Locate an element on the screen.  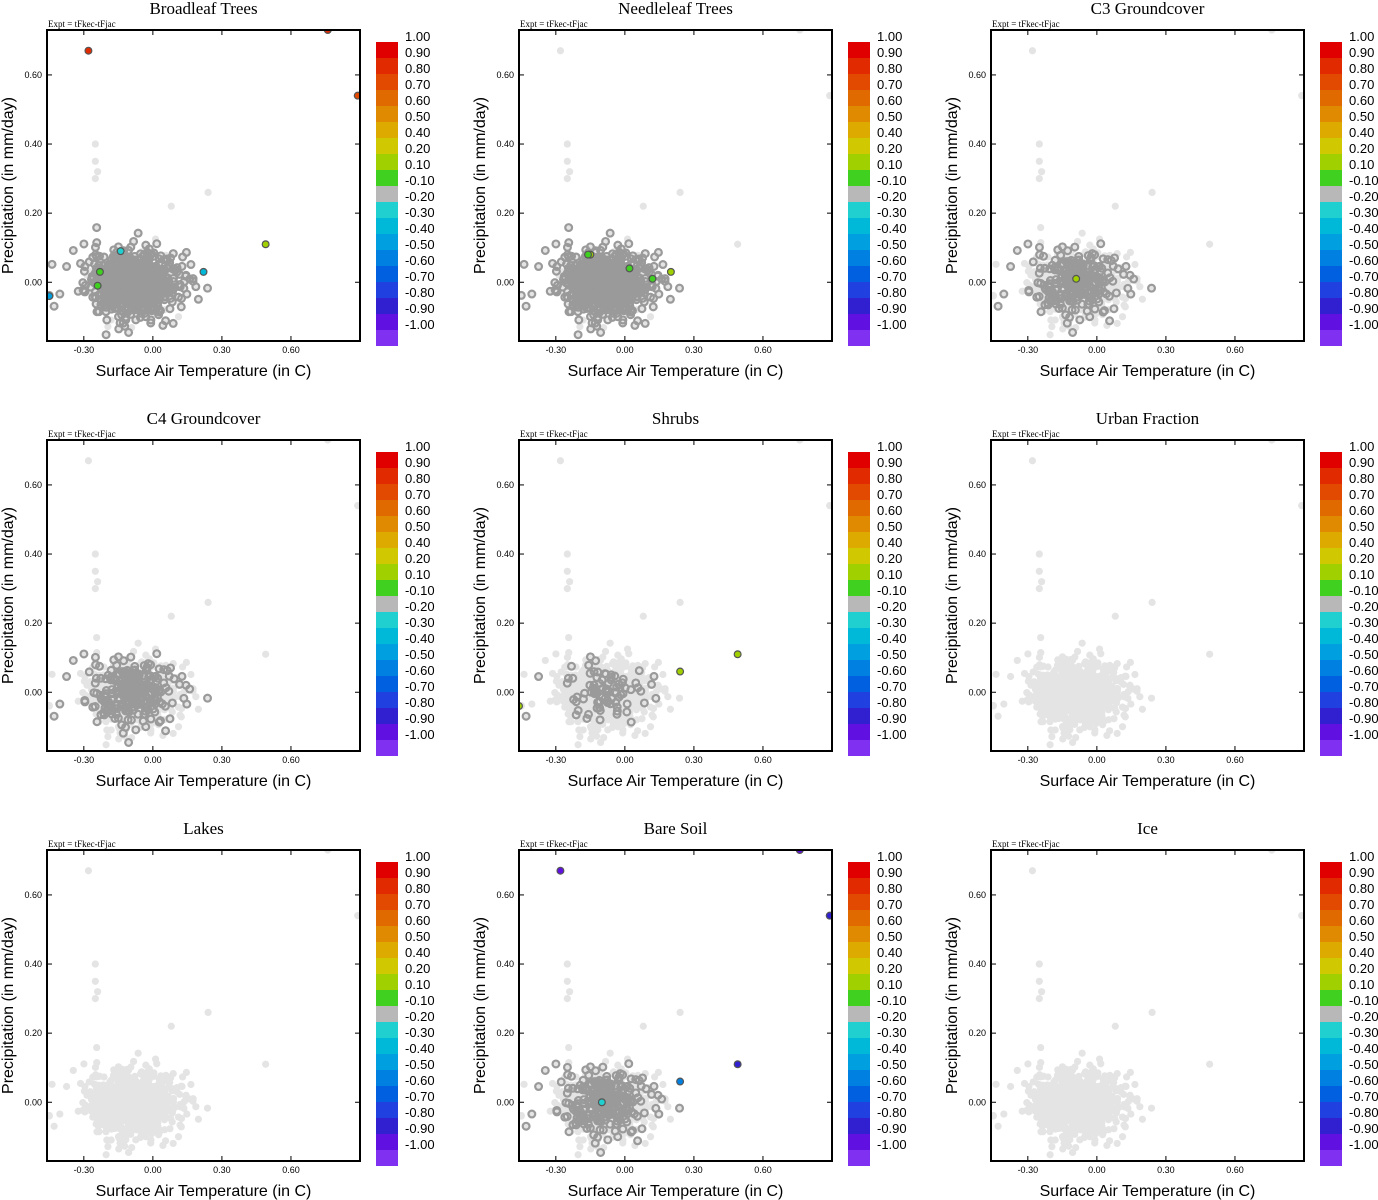
x-tick-label: 0.00 is located at coordinates (153, 350).